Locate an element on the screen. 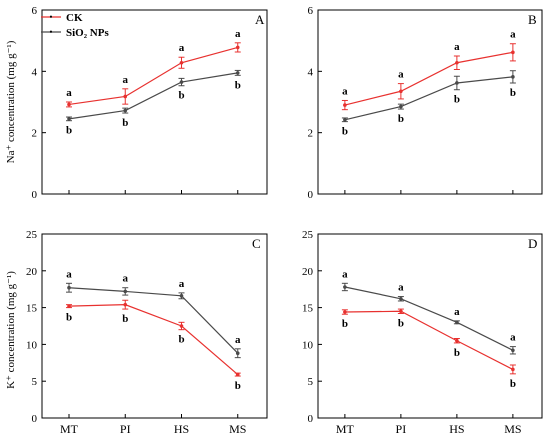  panel-c-ytick-label: 15 is located at coordinates (32, 309).